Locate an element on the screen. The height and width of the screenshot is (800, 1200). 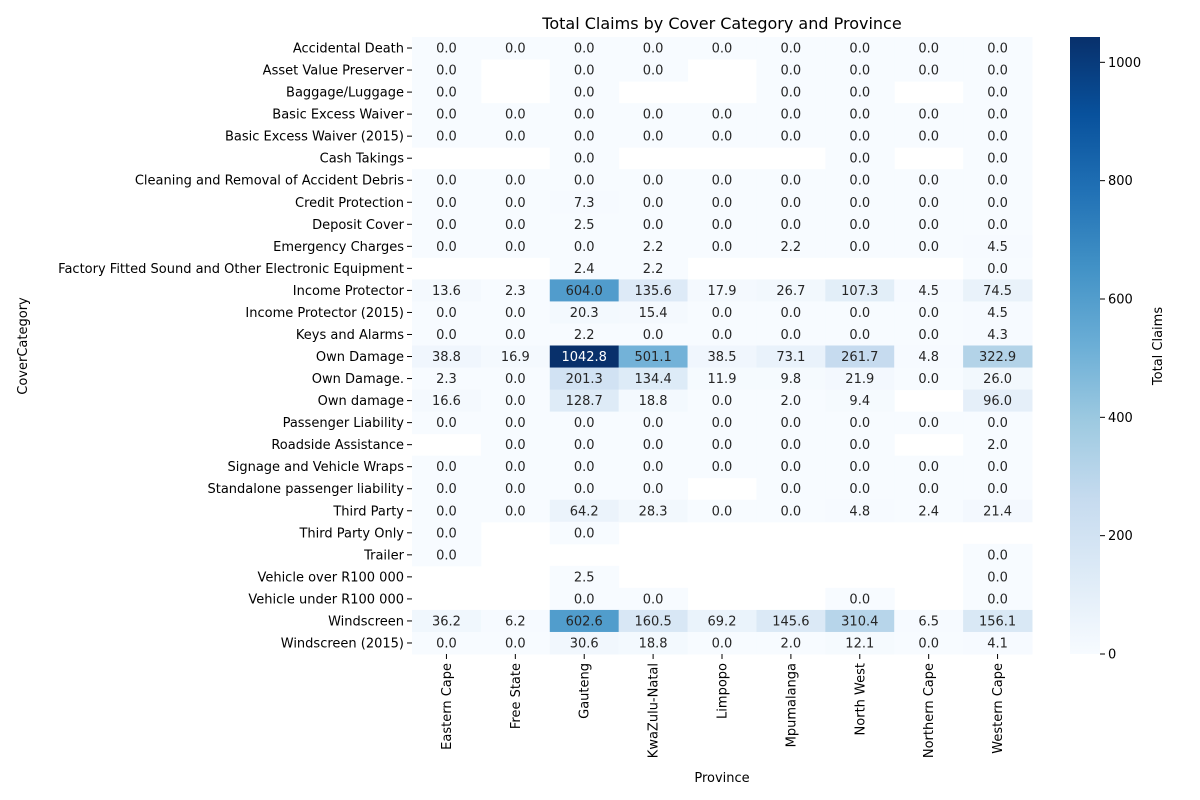
cell-value-label: 2.2 is located at coordinates (584, 335).